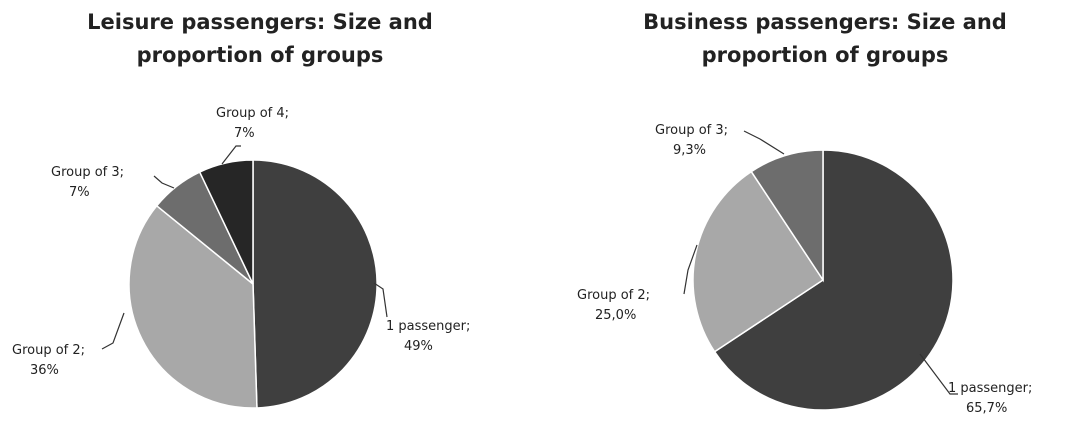  I want to click on slice-label-value: 49%, so click(418, 346).